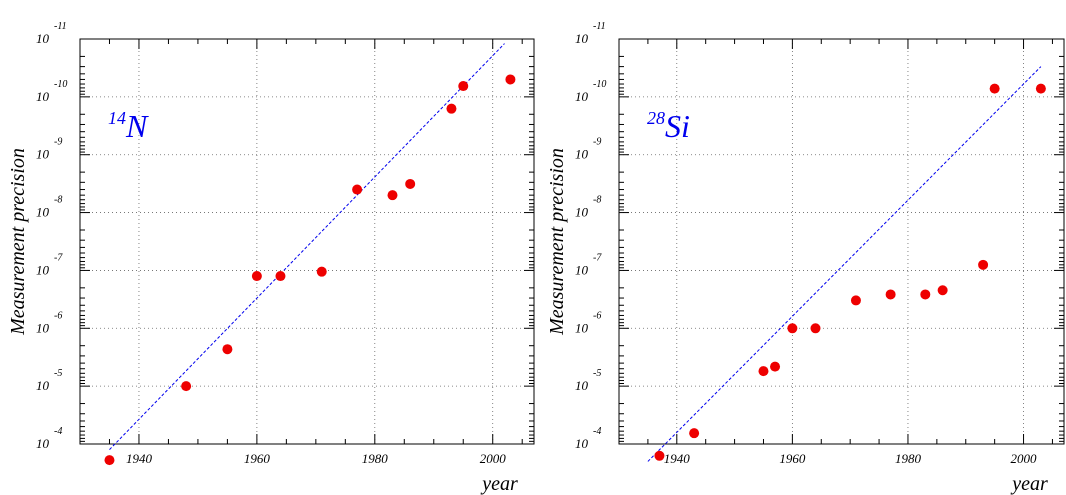 This screenshot has height=495, width=1066. Describe the element at coordinates (137, 126) in the screenshot. I see `isotope-element-symbol: N` at that location.